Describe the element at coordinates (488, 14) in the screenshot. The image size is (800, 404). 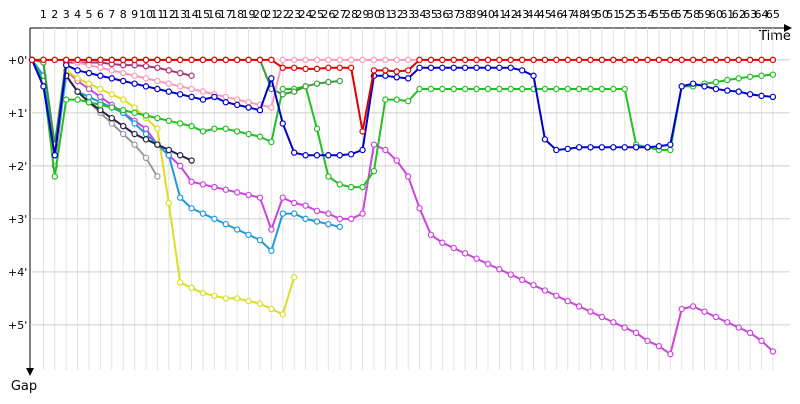
I see `x-tick-label: 40` at that location.